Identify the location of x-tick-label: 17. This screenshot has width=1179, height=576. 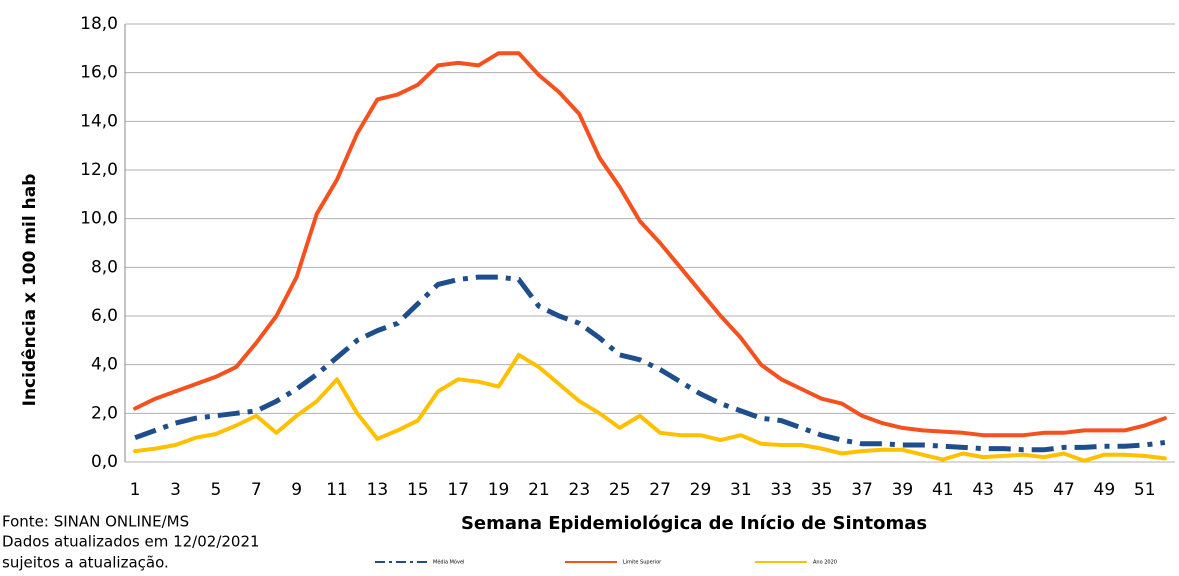
(458, 490).